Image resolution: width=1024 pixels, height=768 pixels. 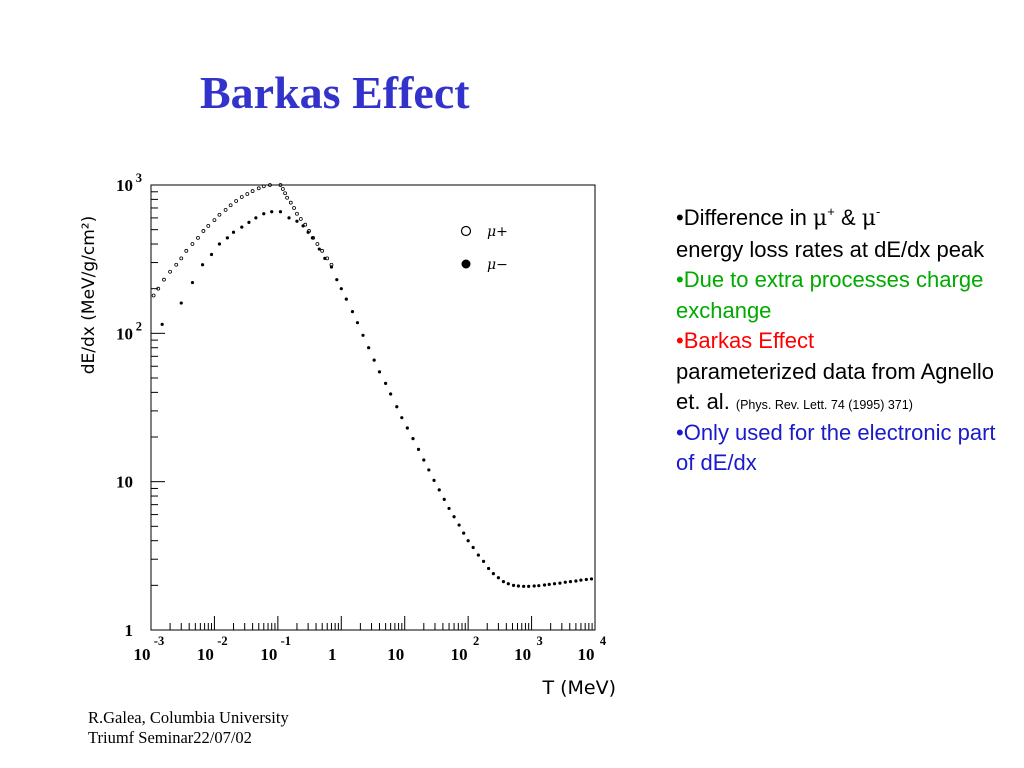 I want to click on x-axis-label: T (MeV), so click(x=578, y=688).